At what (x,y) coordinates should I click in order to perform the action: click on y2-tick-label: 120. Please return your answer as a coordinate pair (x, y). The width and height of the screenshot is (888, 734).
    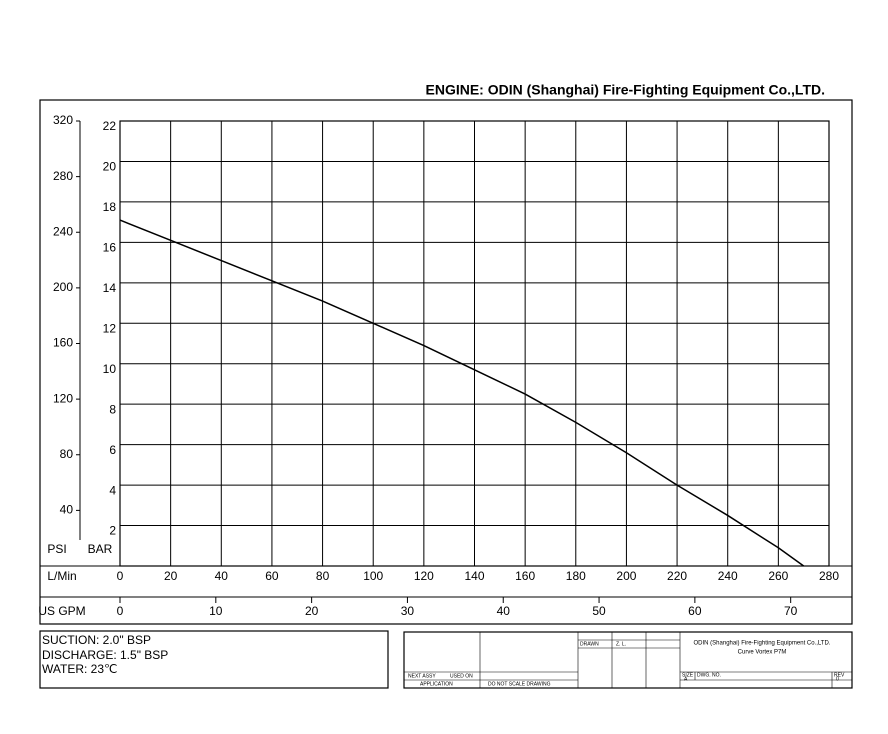
    Looking at the image, I should click on (63, 398).